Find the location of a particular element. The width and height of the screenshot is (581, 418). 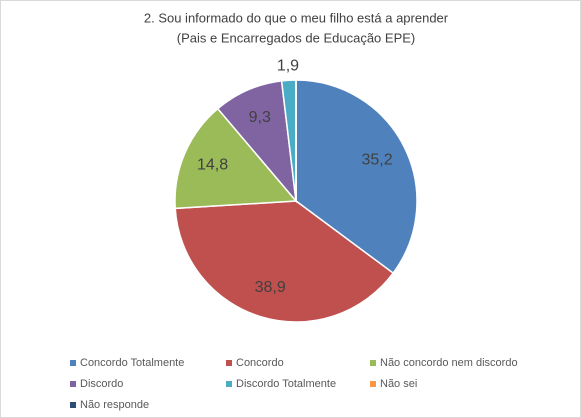

data-label: 1,9 is located at coordinates (288, 65).